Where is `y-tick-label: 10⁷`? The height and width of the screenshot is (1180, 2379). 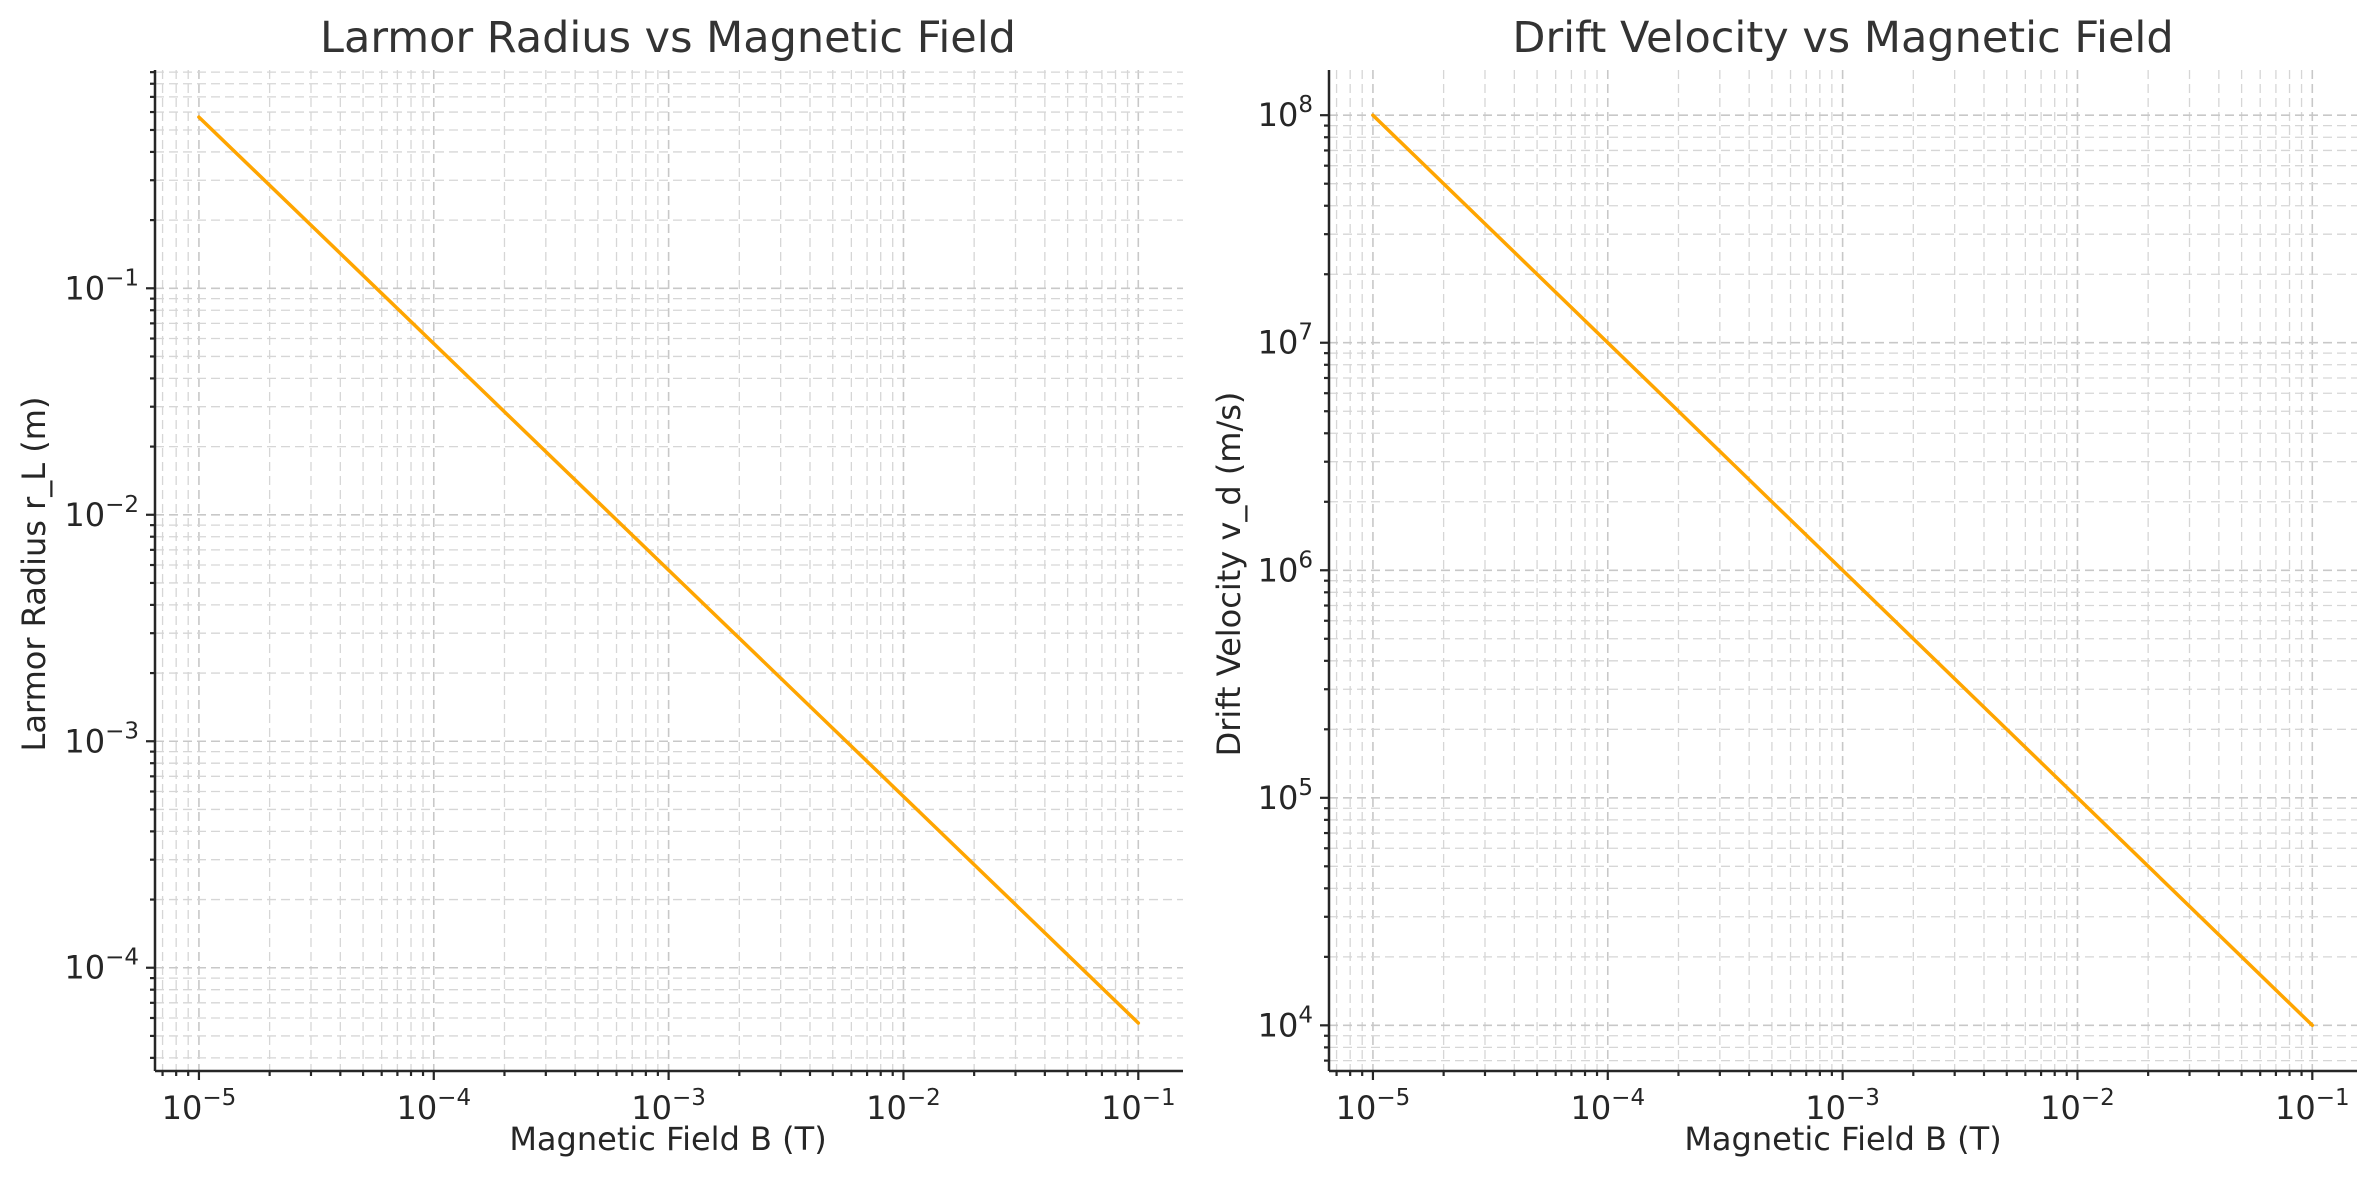 y-tick-label: 10⁷ is located at coordinates (1285, 341).